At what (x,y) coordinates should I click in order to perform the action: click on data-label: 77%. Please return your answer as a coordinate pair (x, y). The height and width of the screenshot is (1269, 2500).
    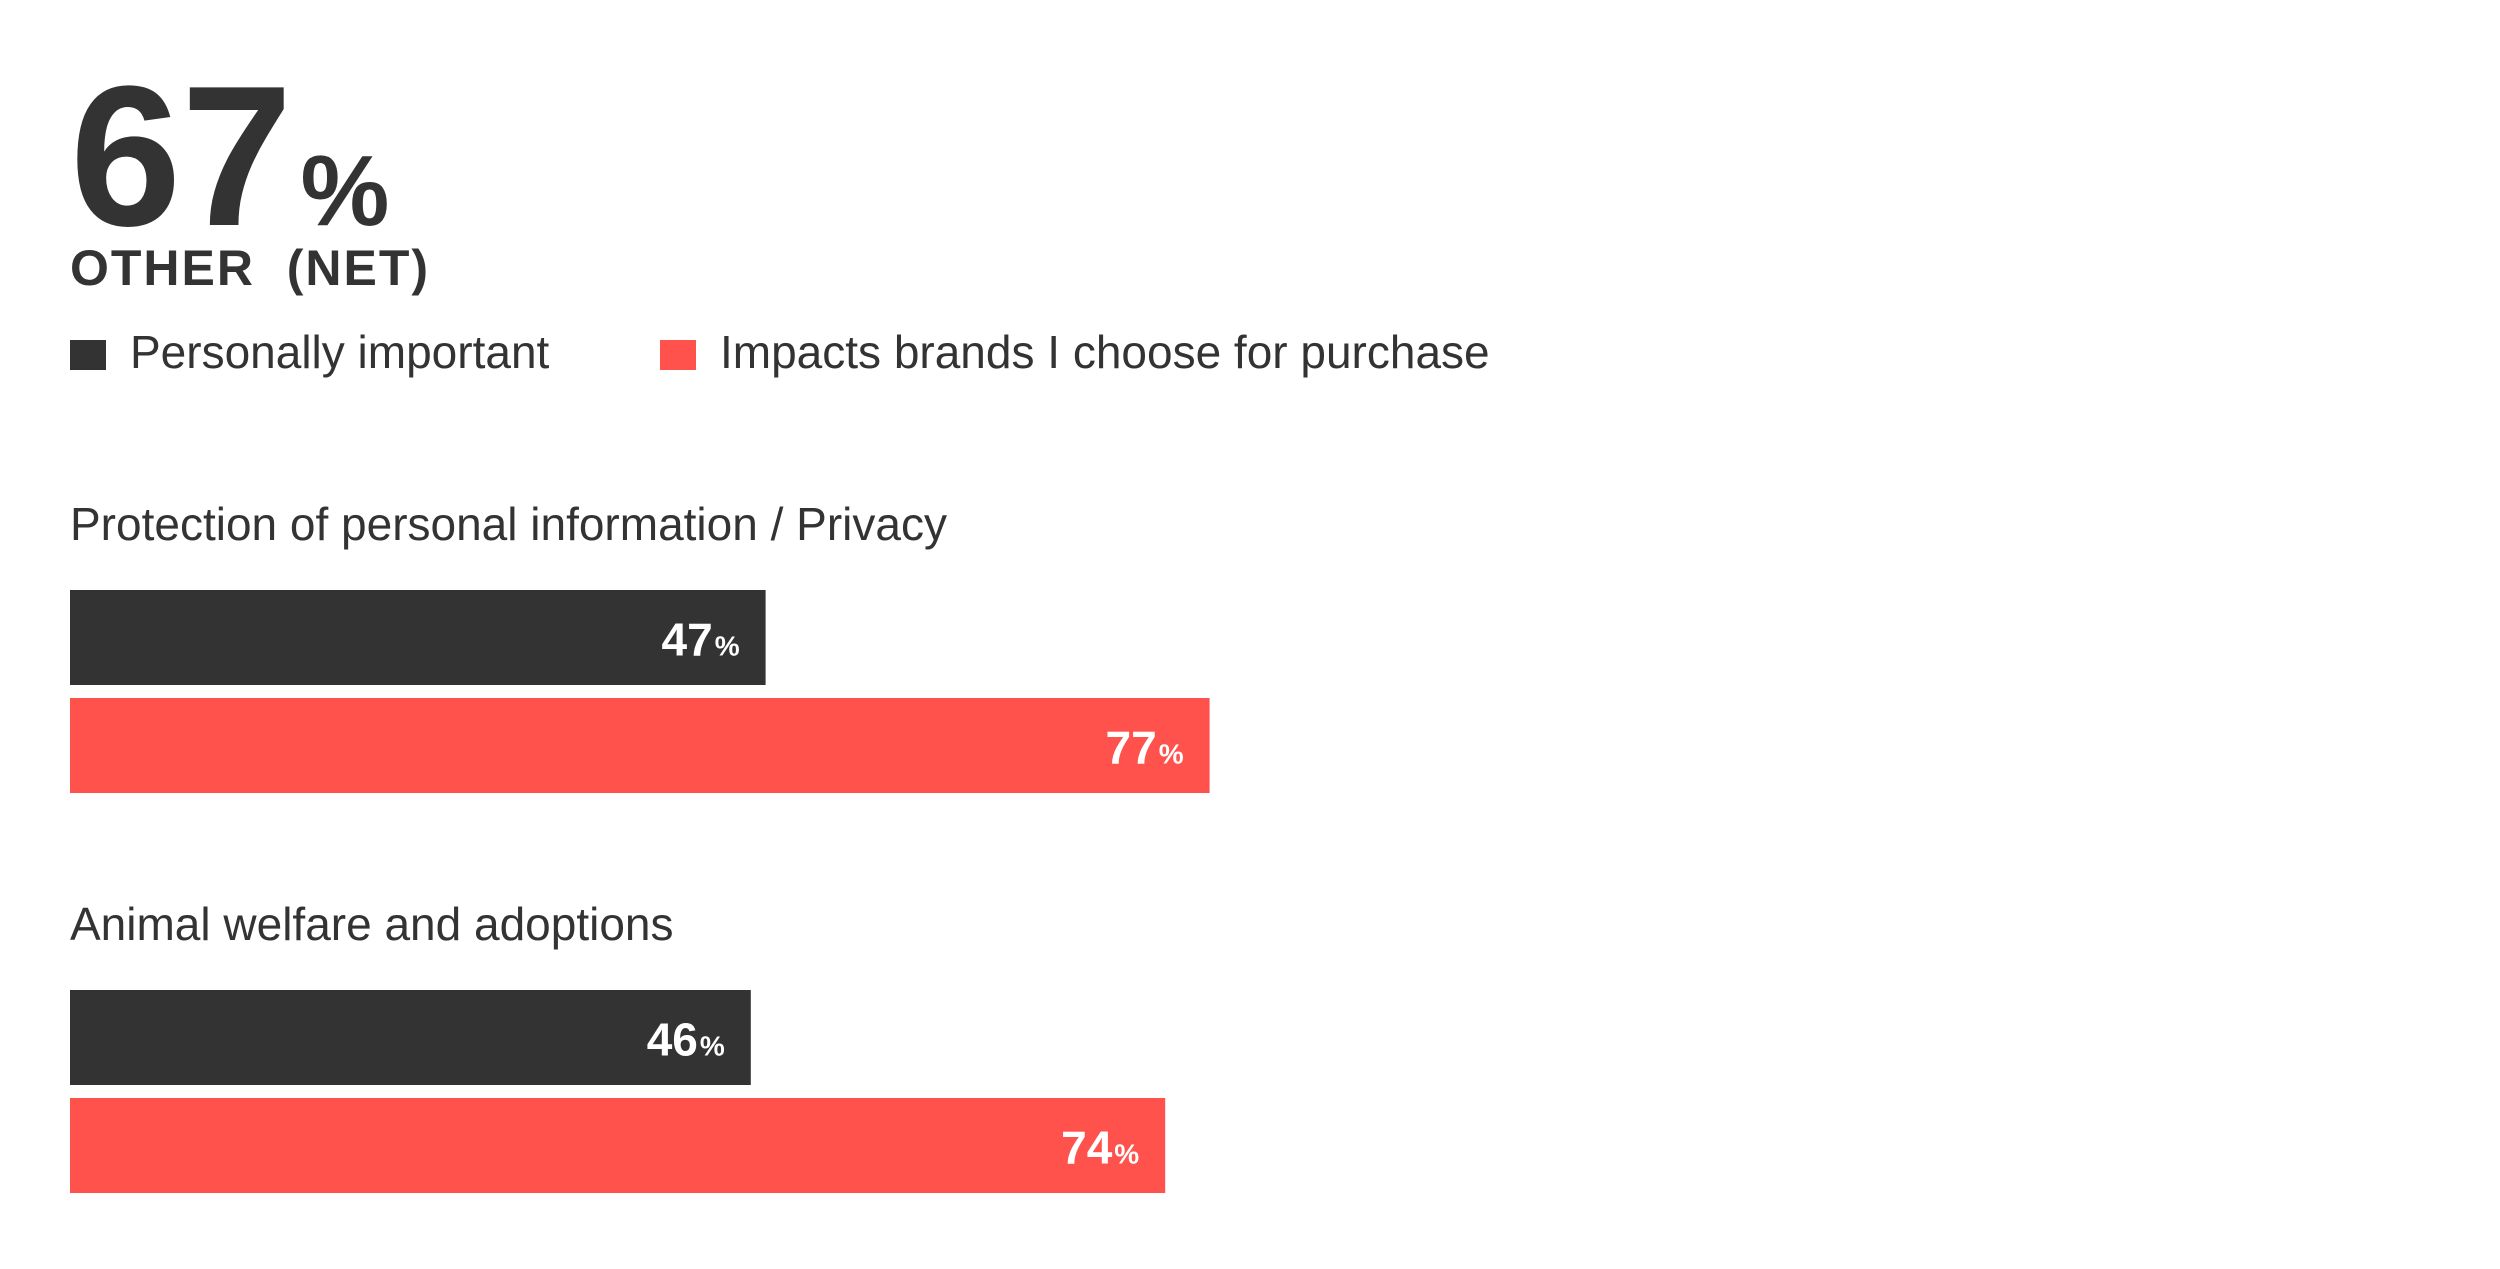
    Looking at the image, I should click on (1145, 748).